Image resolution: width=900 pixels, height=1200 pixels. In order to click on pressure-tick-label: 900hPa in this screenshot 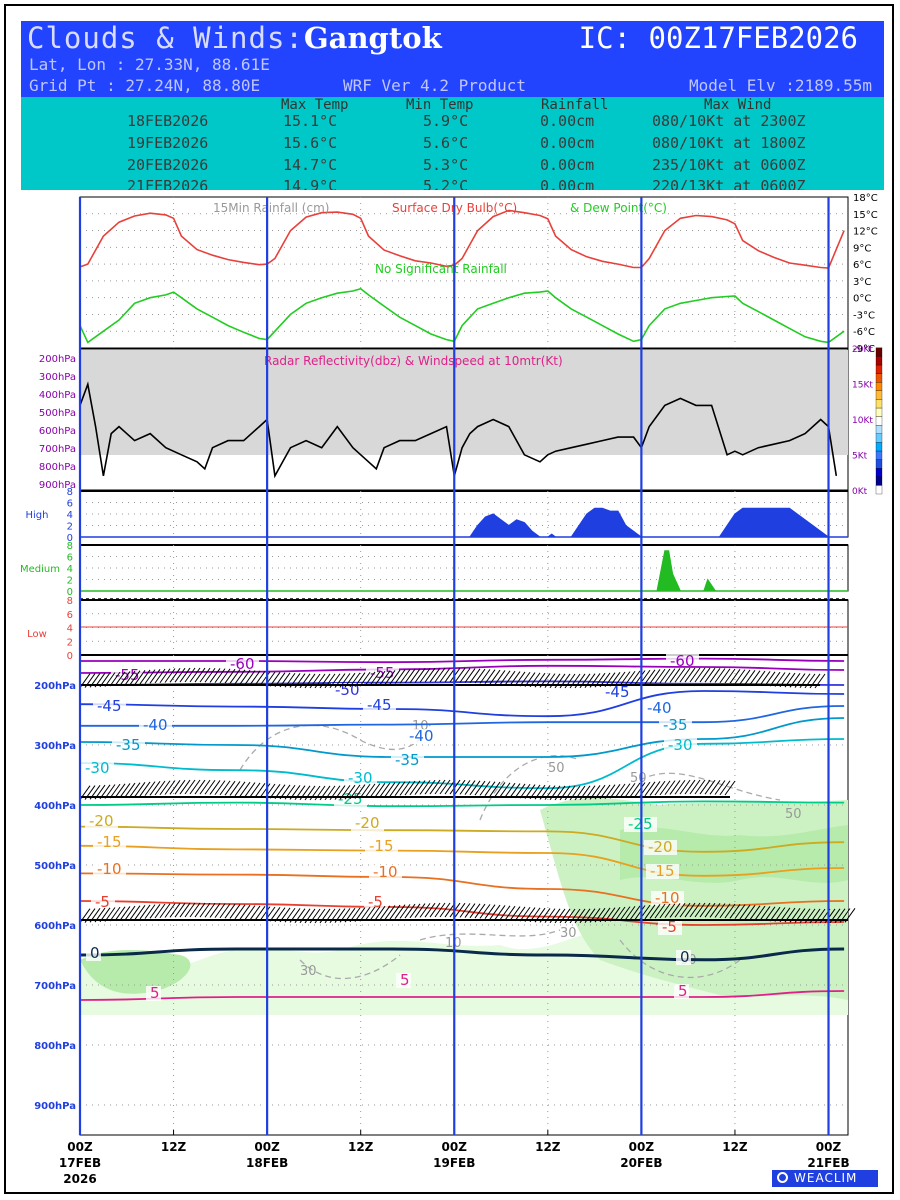, I will do `click(57, 485)`.